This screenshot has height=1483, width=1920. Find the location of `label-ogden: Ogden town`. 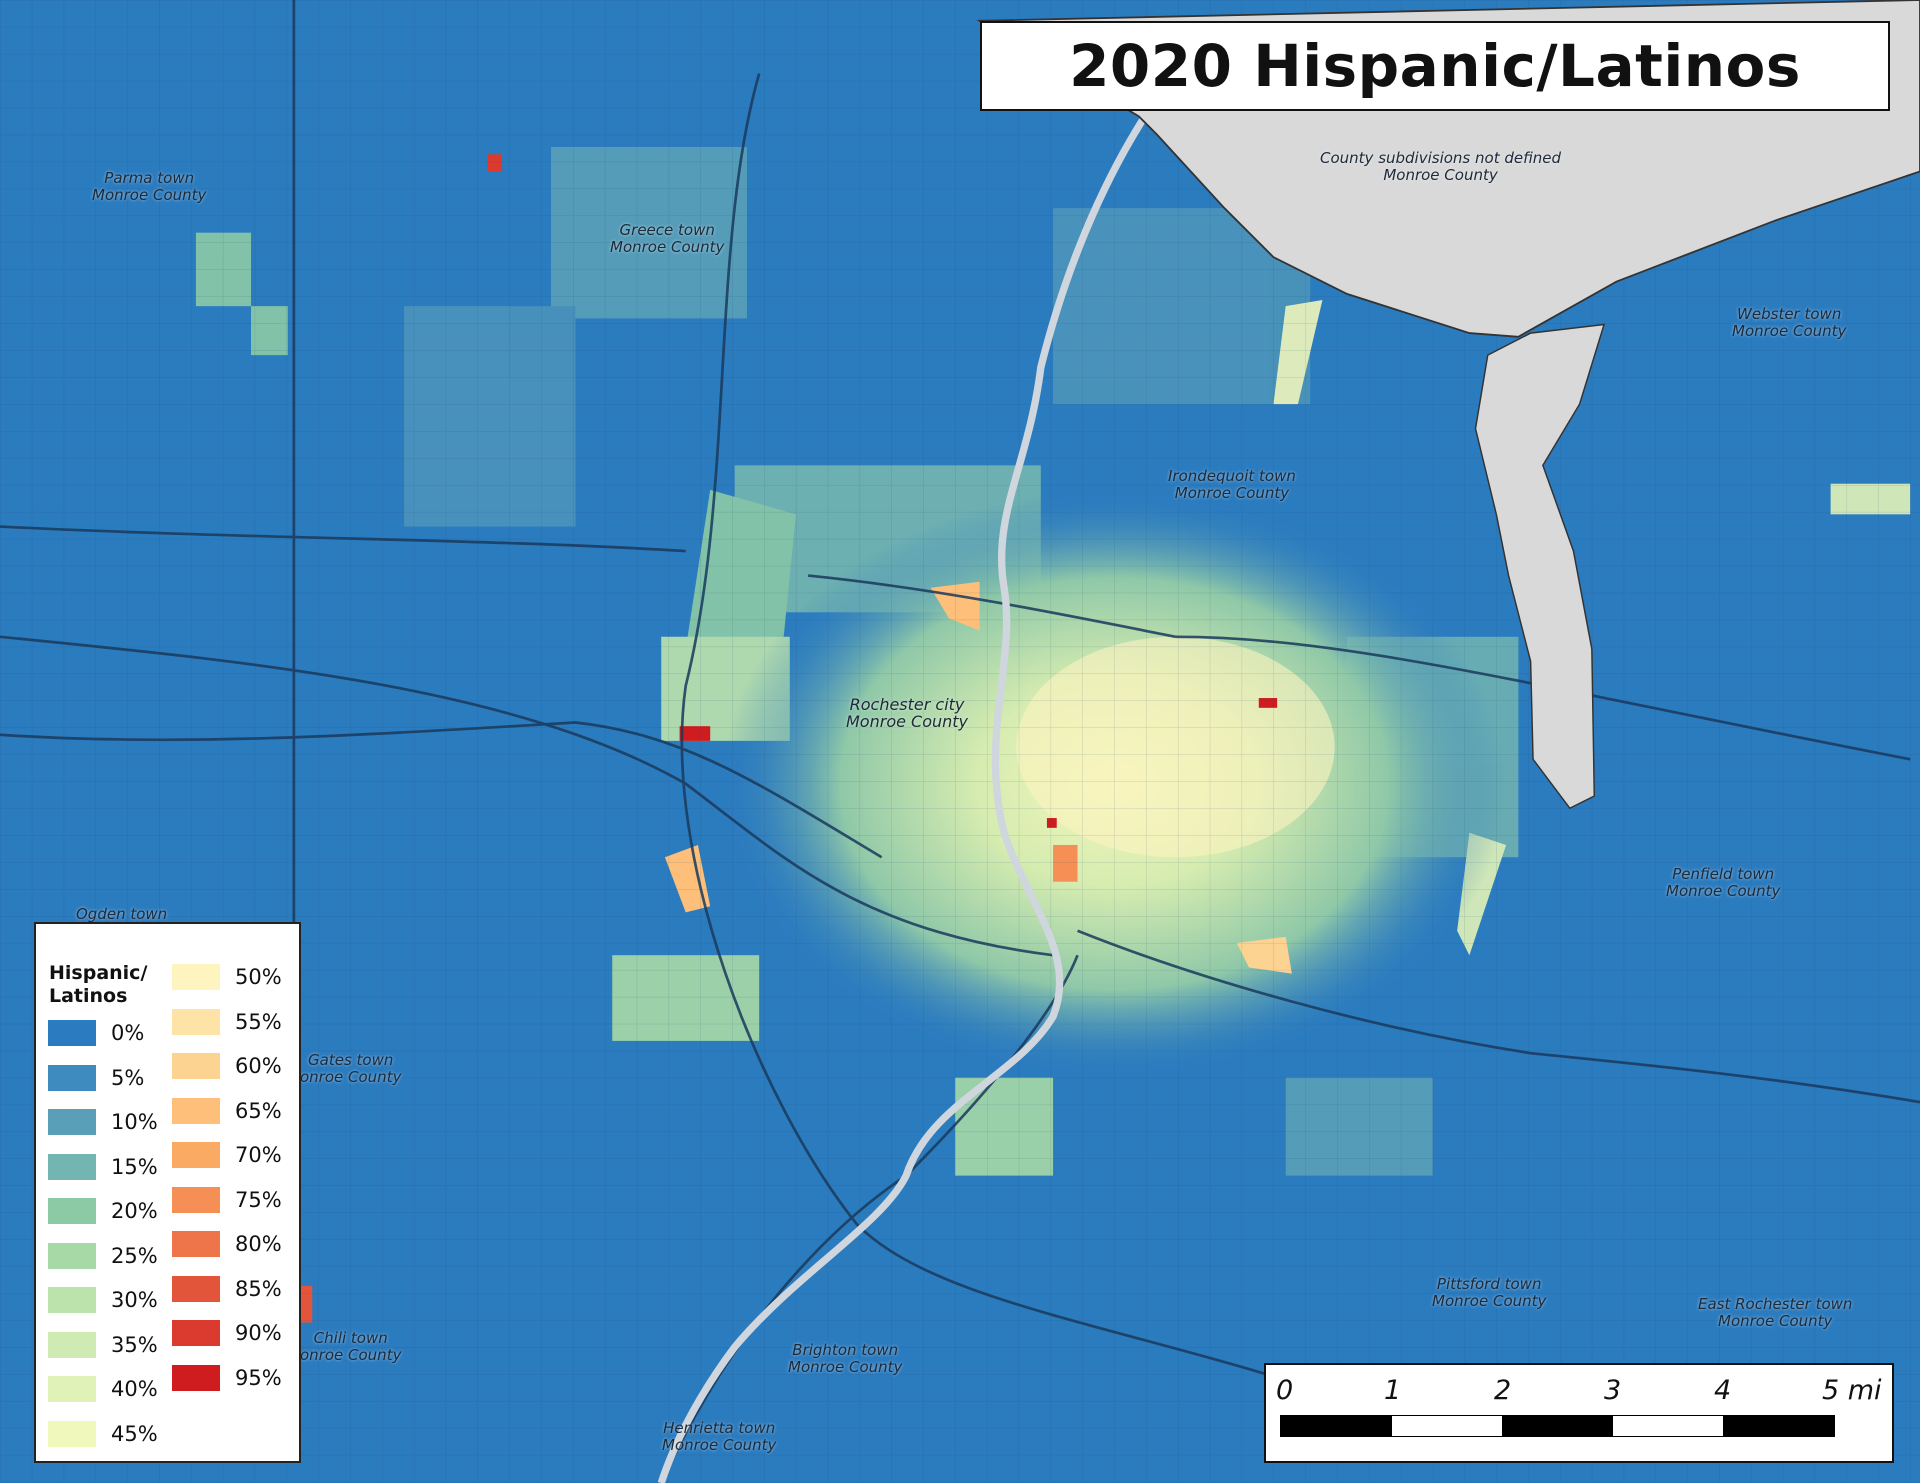

label-ogden: Ogden town is located at coordinates (121, 914).